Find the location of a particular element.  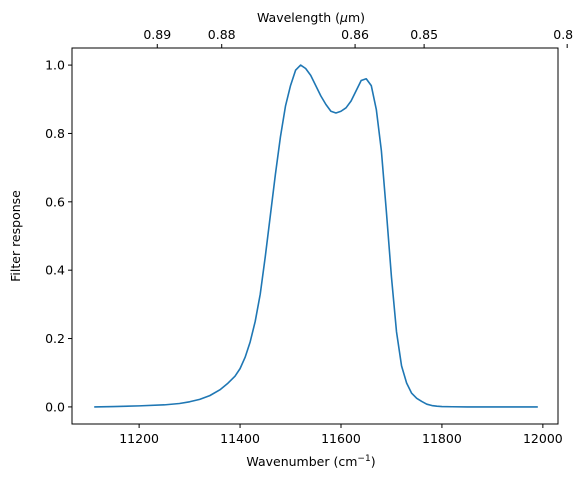

y-tick-label: 0.4 is located at coordinates (55, 270).